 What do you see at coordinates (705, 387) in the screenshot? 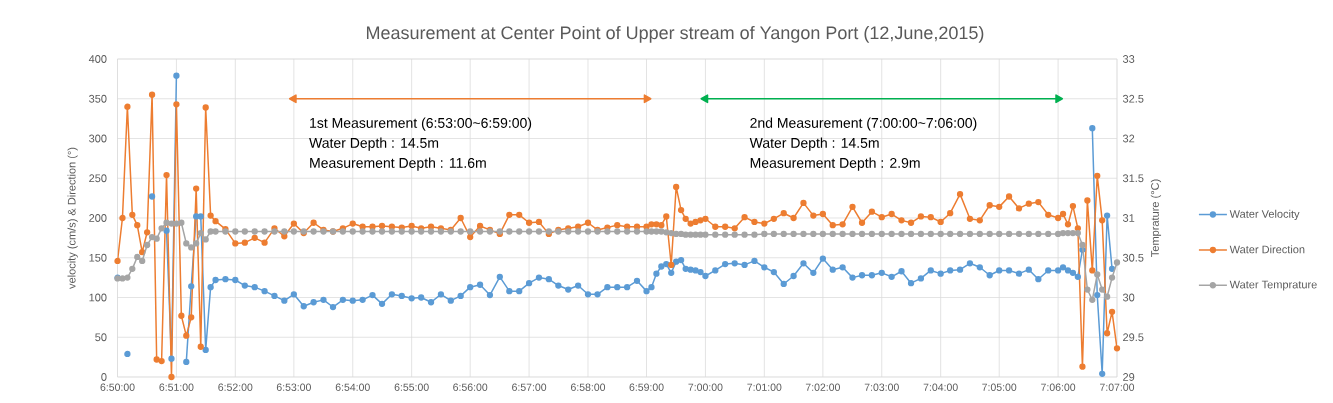
I see `x-tick-label: 7:00:00` at bounding box center [705, 387].